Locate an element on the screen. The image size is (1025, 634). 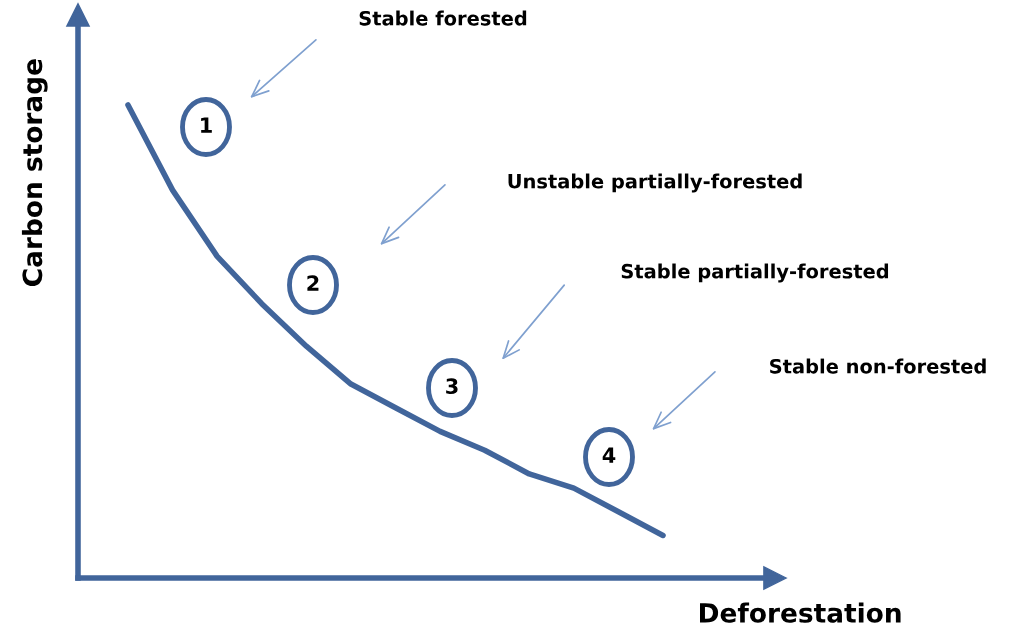
annotation: 3 is located at coordinates (452, 386).